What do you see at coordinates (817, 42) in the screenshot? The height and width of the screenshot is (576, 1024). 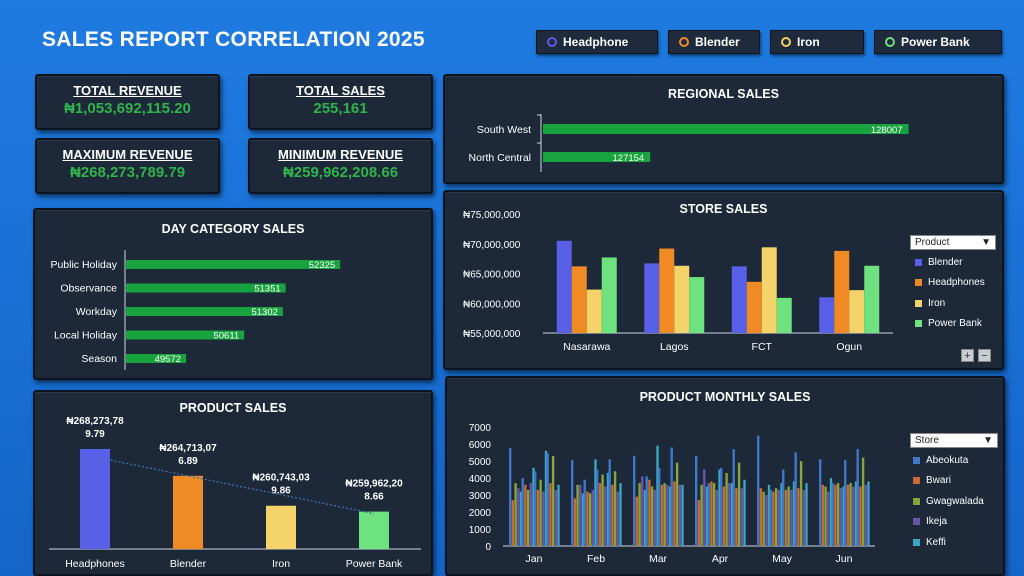 I see `legend-iron-button: Iron` at bounding box center [817, 42].